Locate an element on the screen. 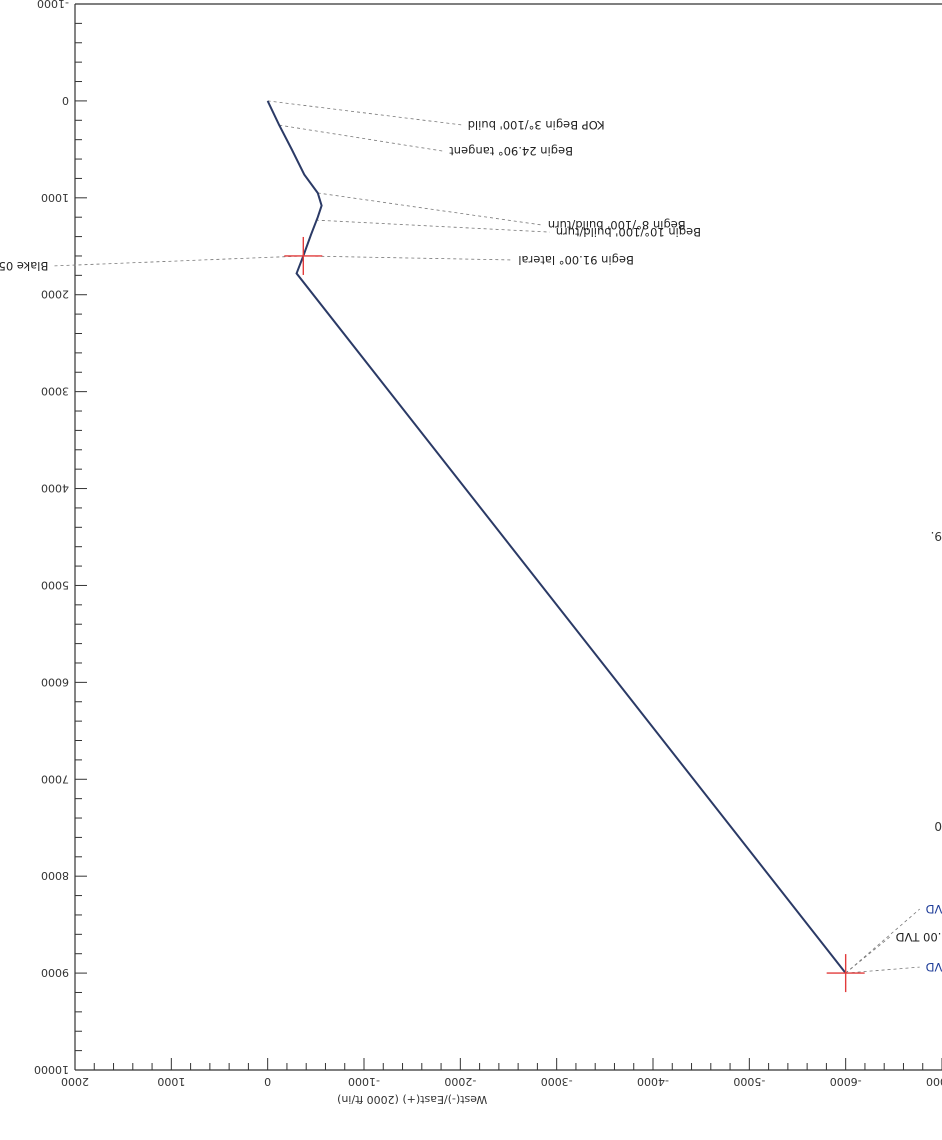 Image resolution: width=942 pixels, height=1140 pixels. x-tick-label: -7000 is located at coordinates (934, 1081).